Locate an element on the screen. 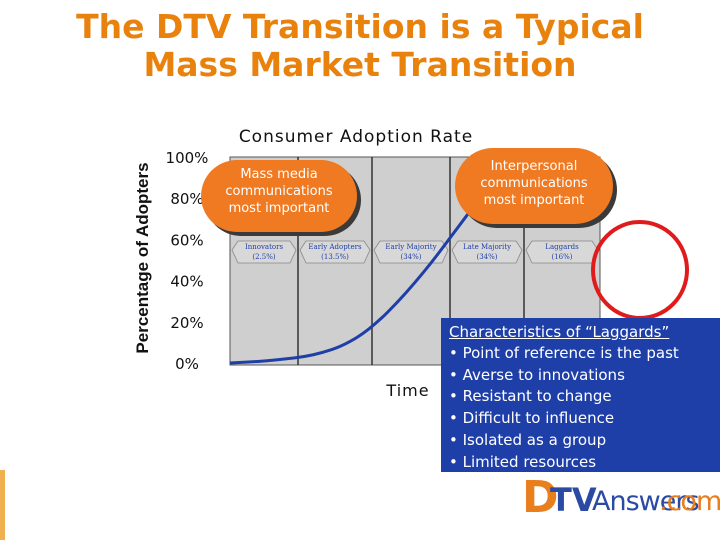 This screenshot has width=720, height=540. laggards-bullet: • Averse to innovations is located at coordinates (537, 374).